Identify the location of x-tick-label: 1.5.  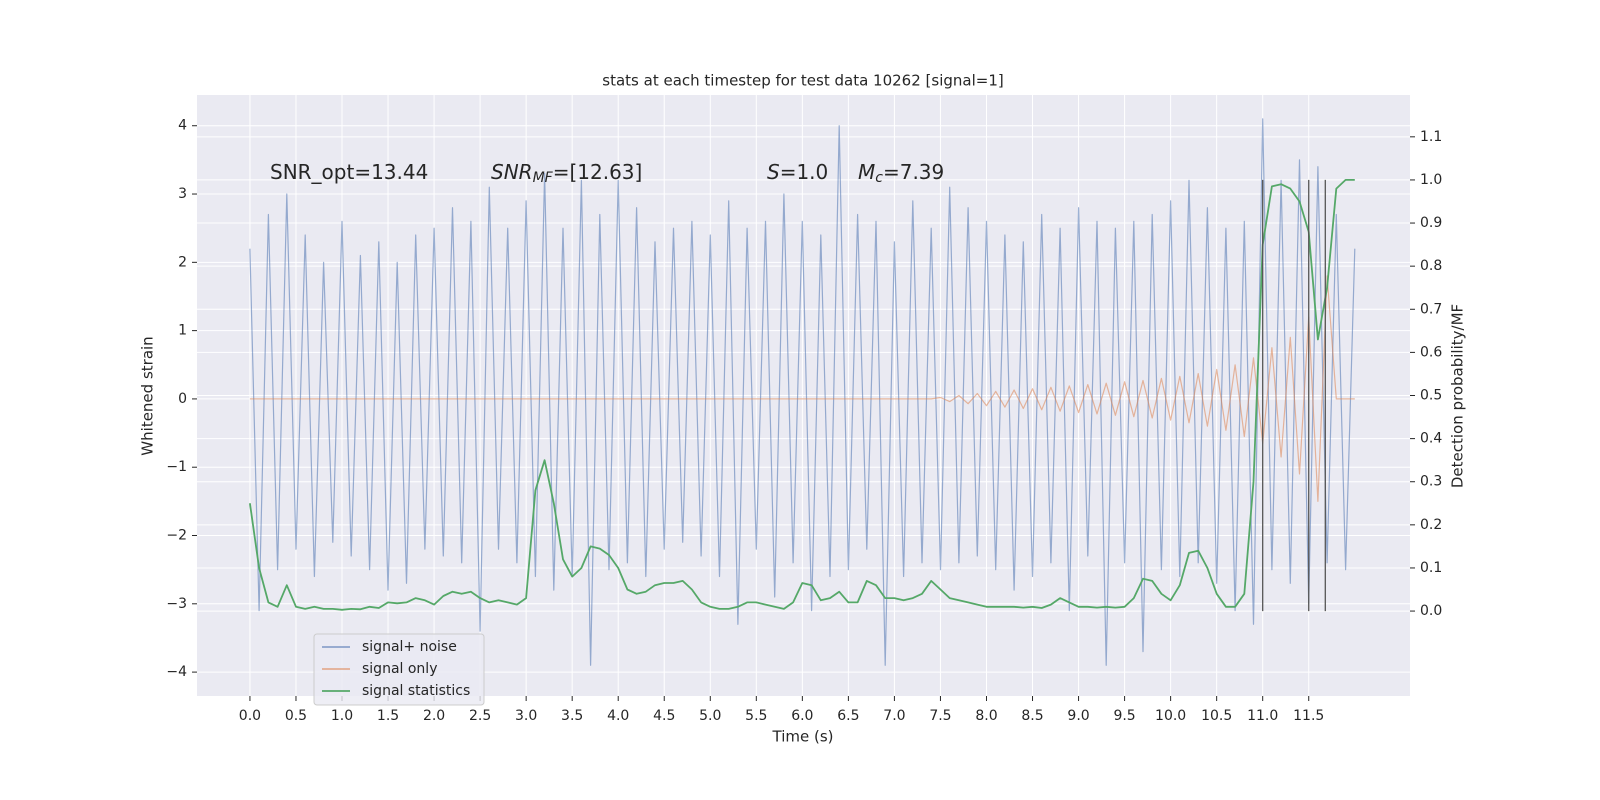
(388, 716).